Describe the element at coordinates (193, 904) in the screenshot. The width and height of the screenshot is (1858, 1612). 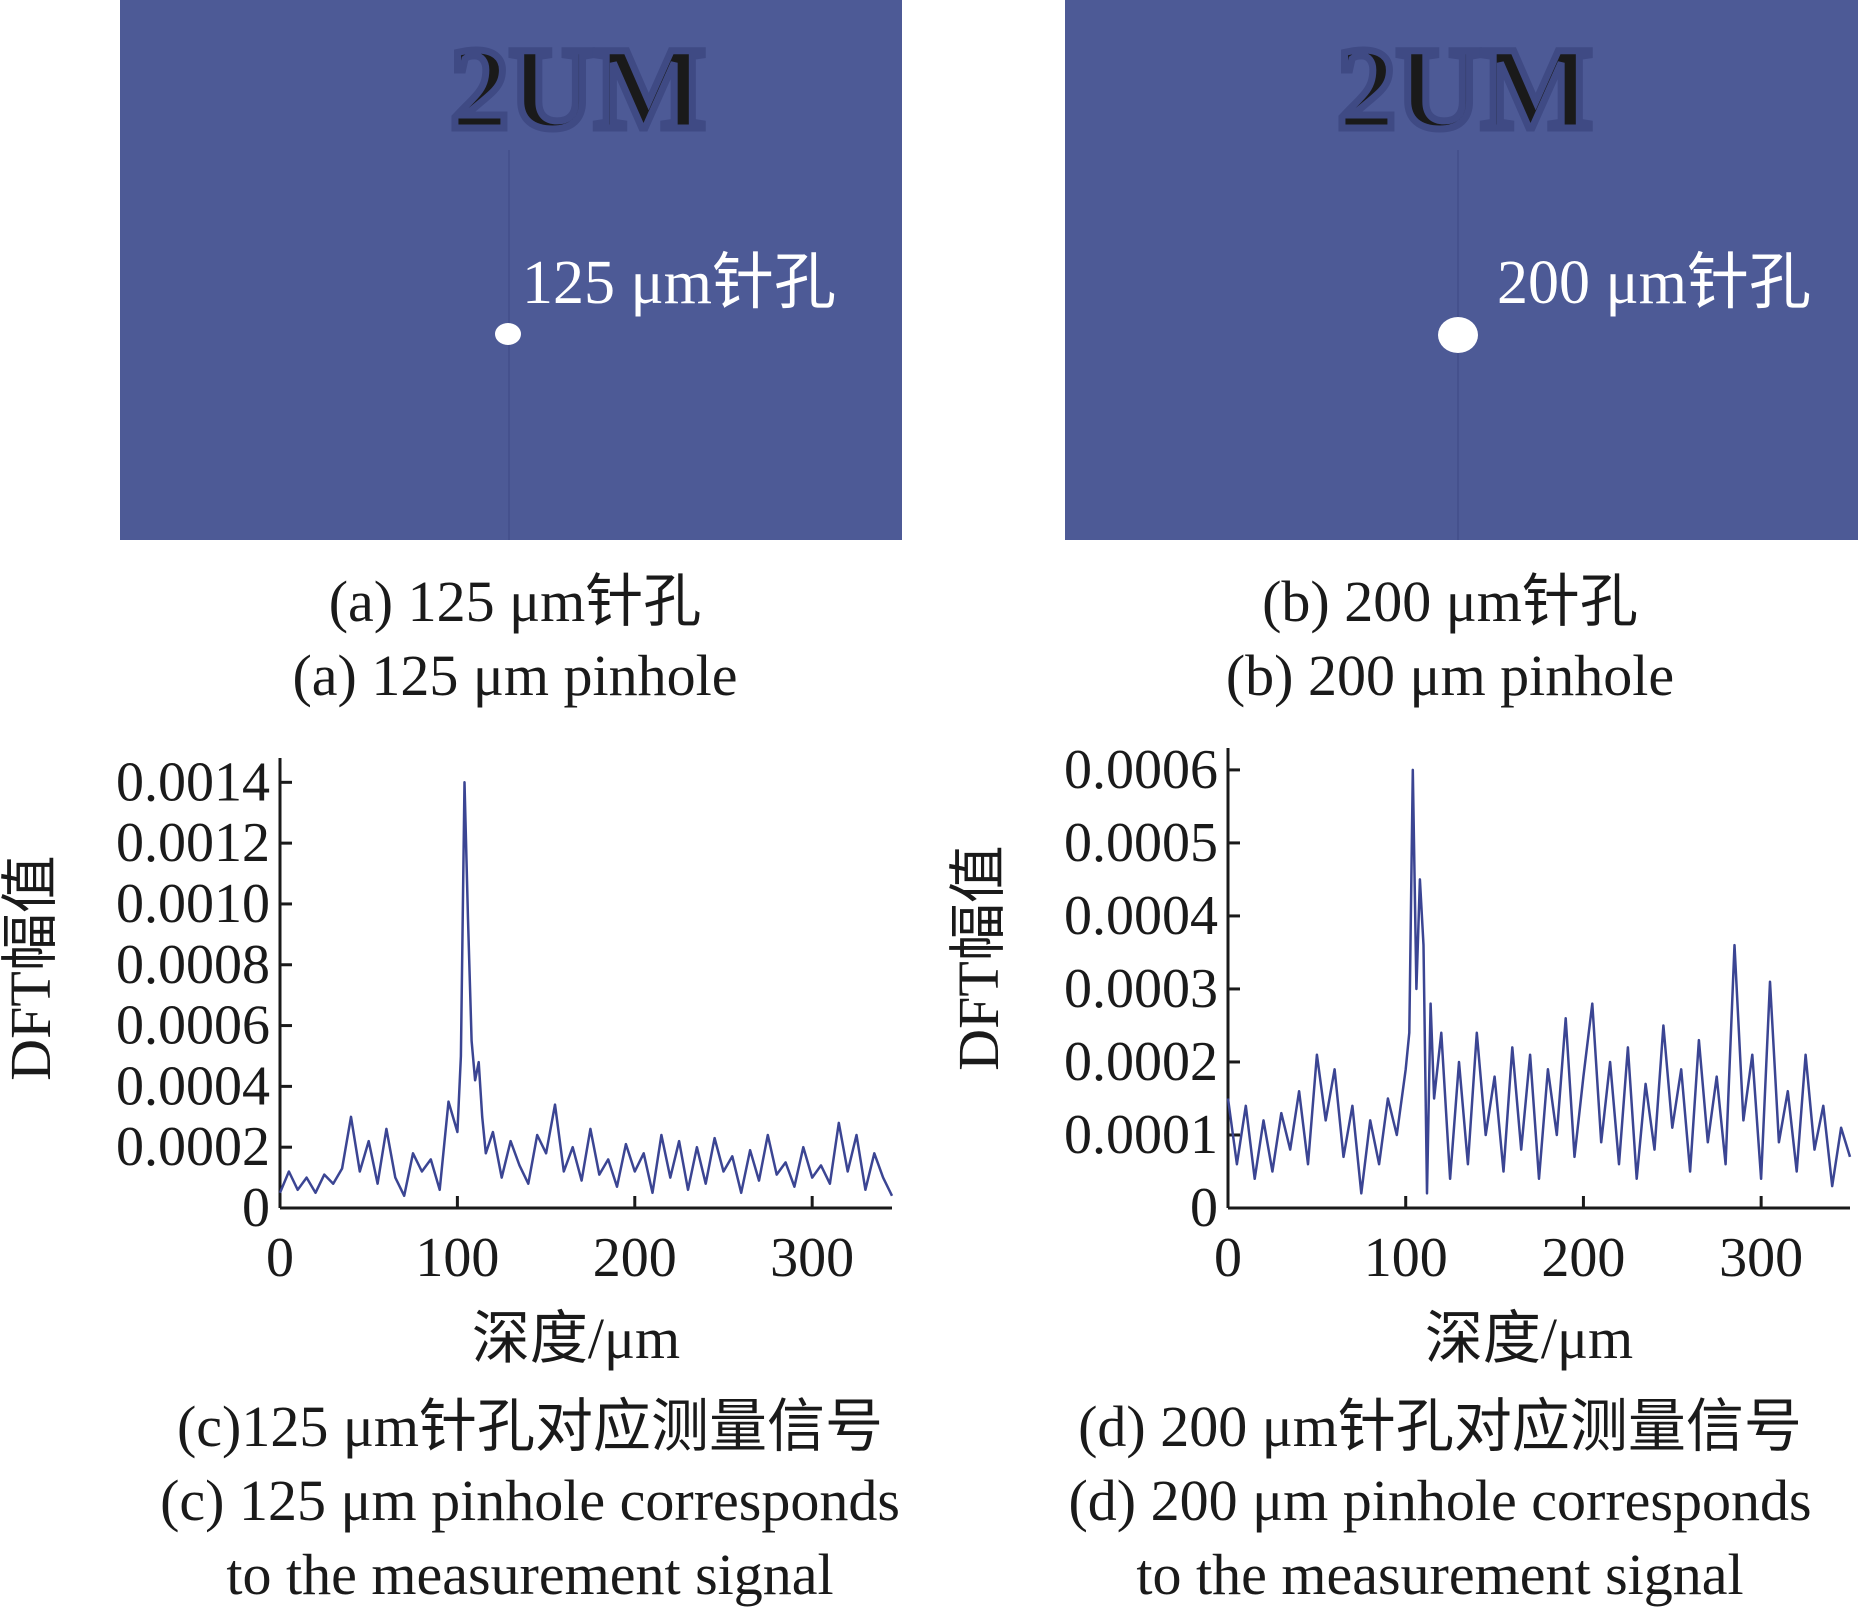
I see `y-tick-label: 0.0010` at that location.